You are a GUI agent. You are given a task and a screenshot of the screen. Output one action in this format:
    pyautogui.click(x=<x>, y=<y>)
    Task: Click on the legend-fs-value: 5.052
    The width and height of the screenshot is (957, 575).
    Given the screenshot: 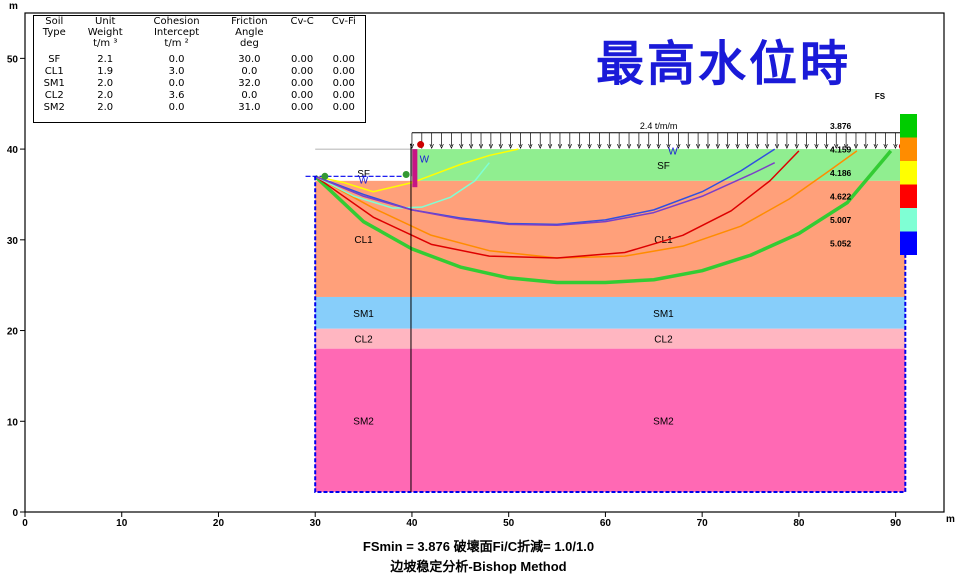 What is the action you would take?
    pyautogui.click(x=841, y=244)
    